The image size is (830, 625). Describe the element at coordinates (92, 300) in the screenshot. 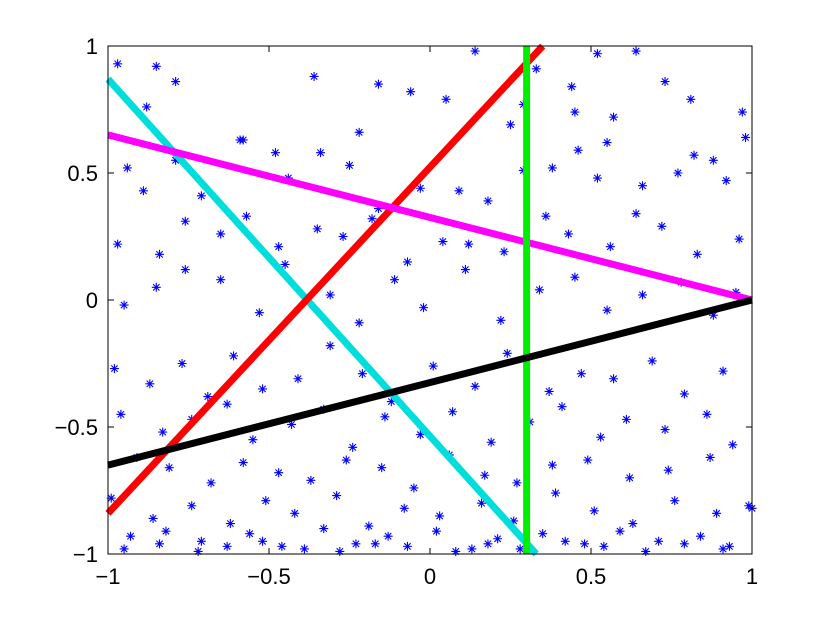

I see `y-tick-label: 0` at that location.